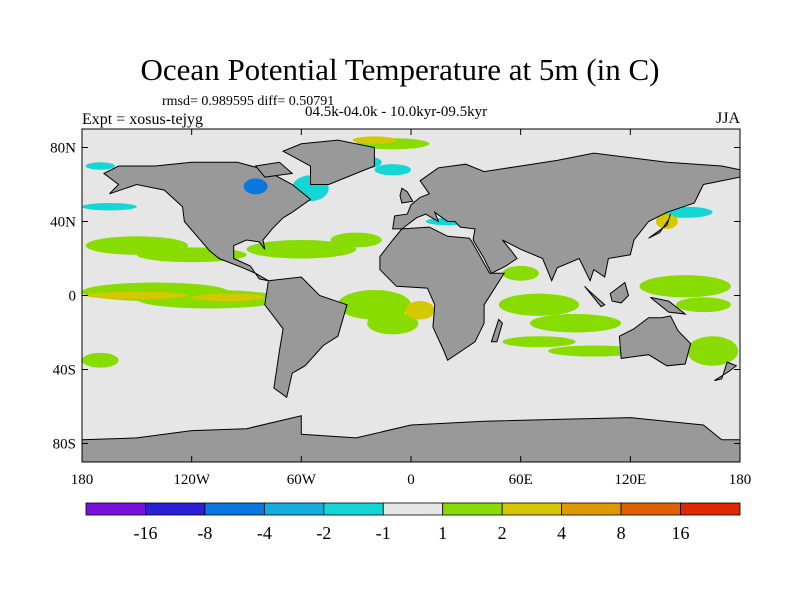 This screenshot has height=600, width=800. What do you see at coordinates (566, 217) in the screenshot?
I see `landmass-eurasia` at bounding box center [566, 217].